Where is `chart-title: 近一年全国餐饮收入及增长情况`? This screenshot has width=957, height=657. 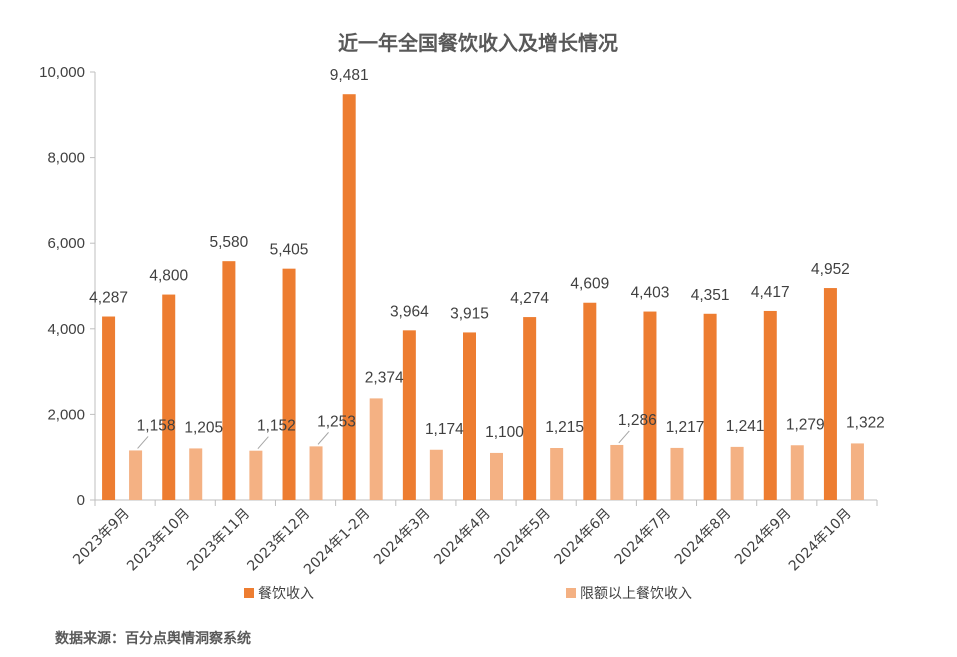 chart-title: 近一年全国餐饮收入及增长情况 is located at coordinates (478, 43).